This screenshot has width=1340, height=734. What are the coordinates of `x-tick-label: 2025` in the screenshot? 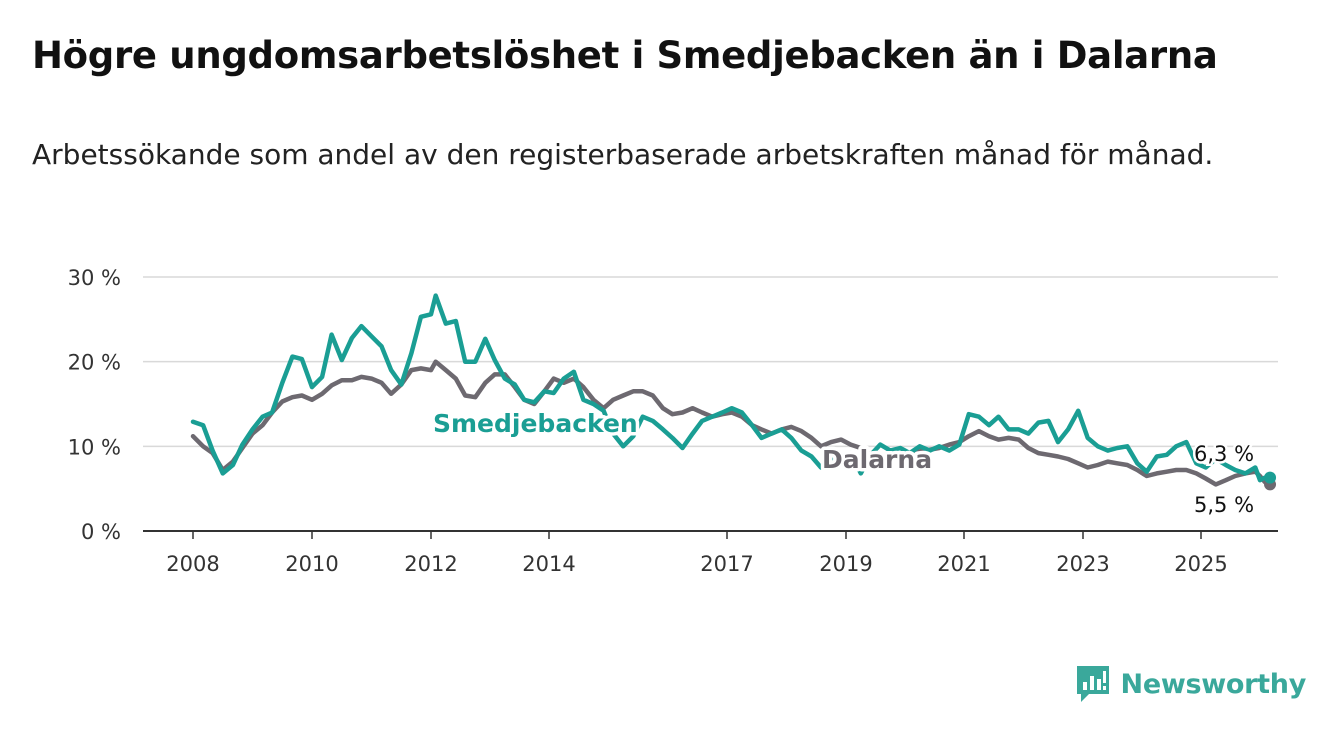 It's located at (1200, 564).